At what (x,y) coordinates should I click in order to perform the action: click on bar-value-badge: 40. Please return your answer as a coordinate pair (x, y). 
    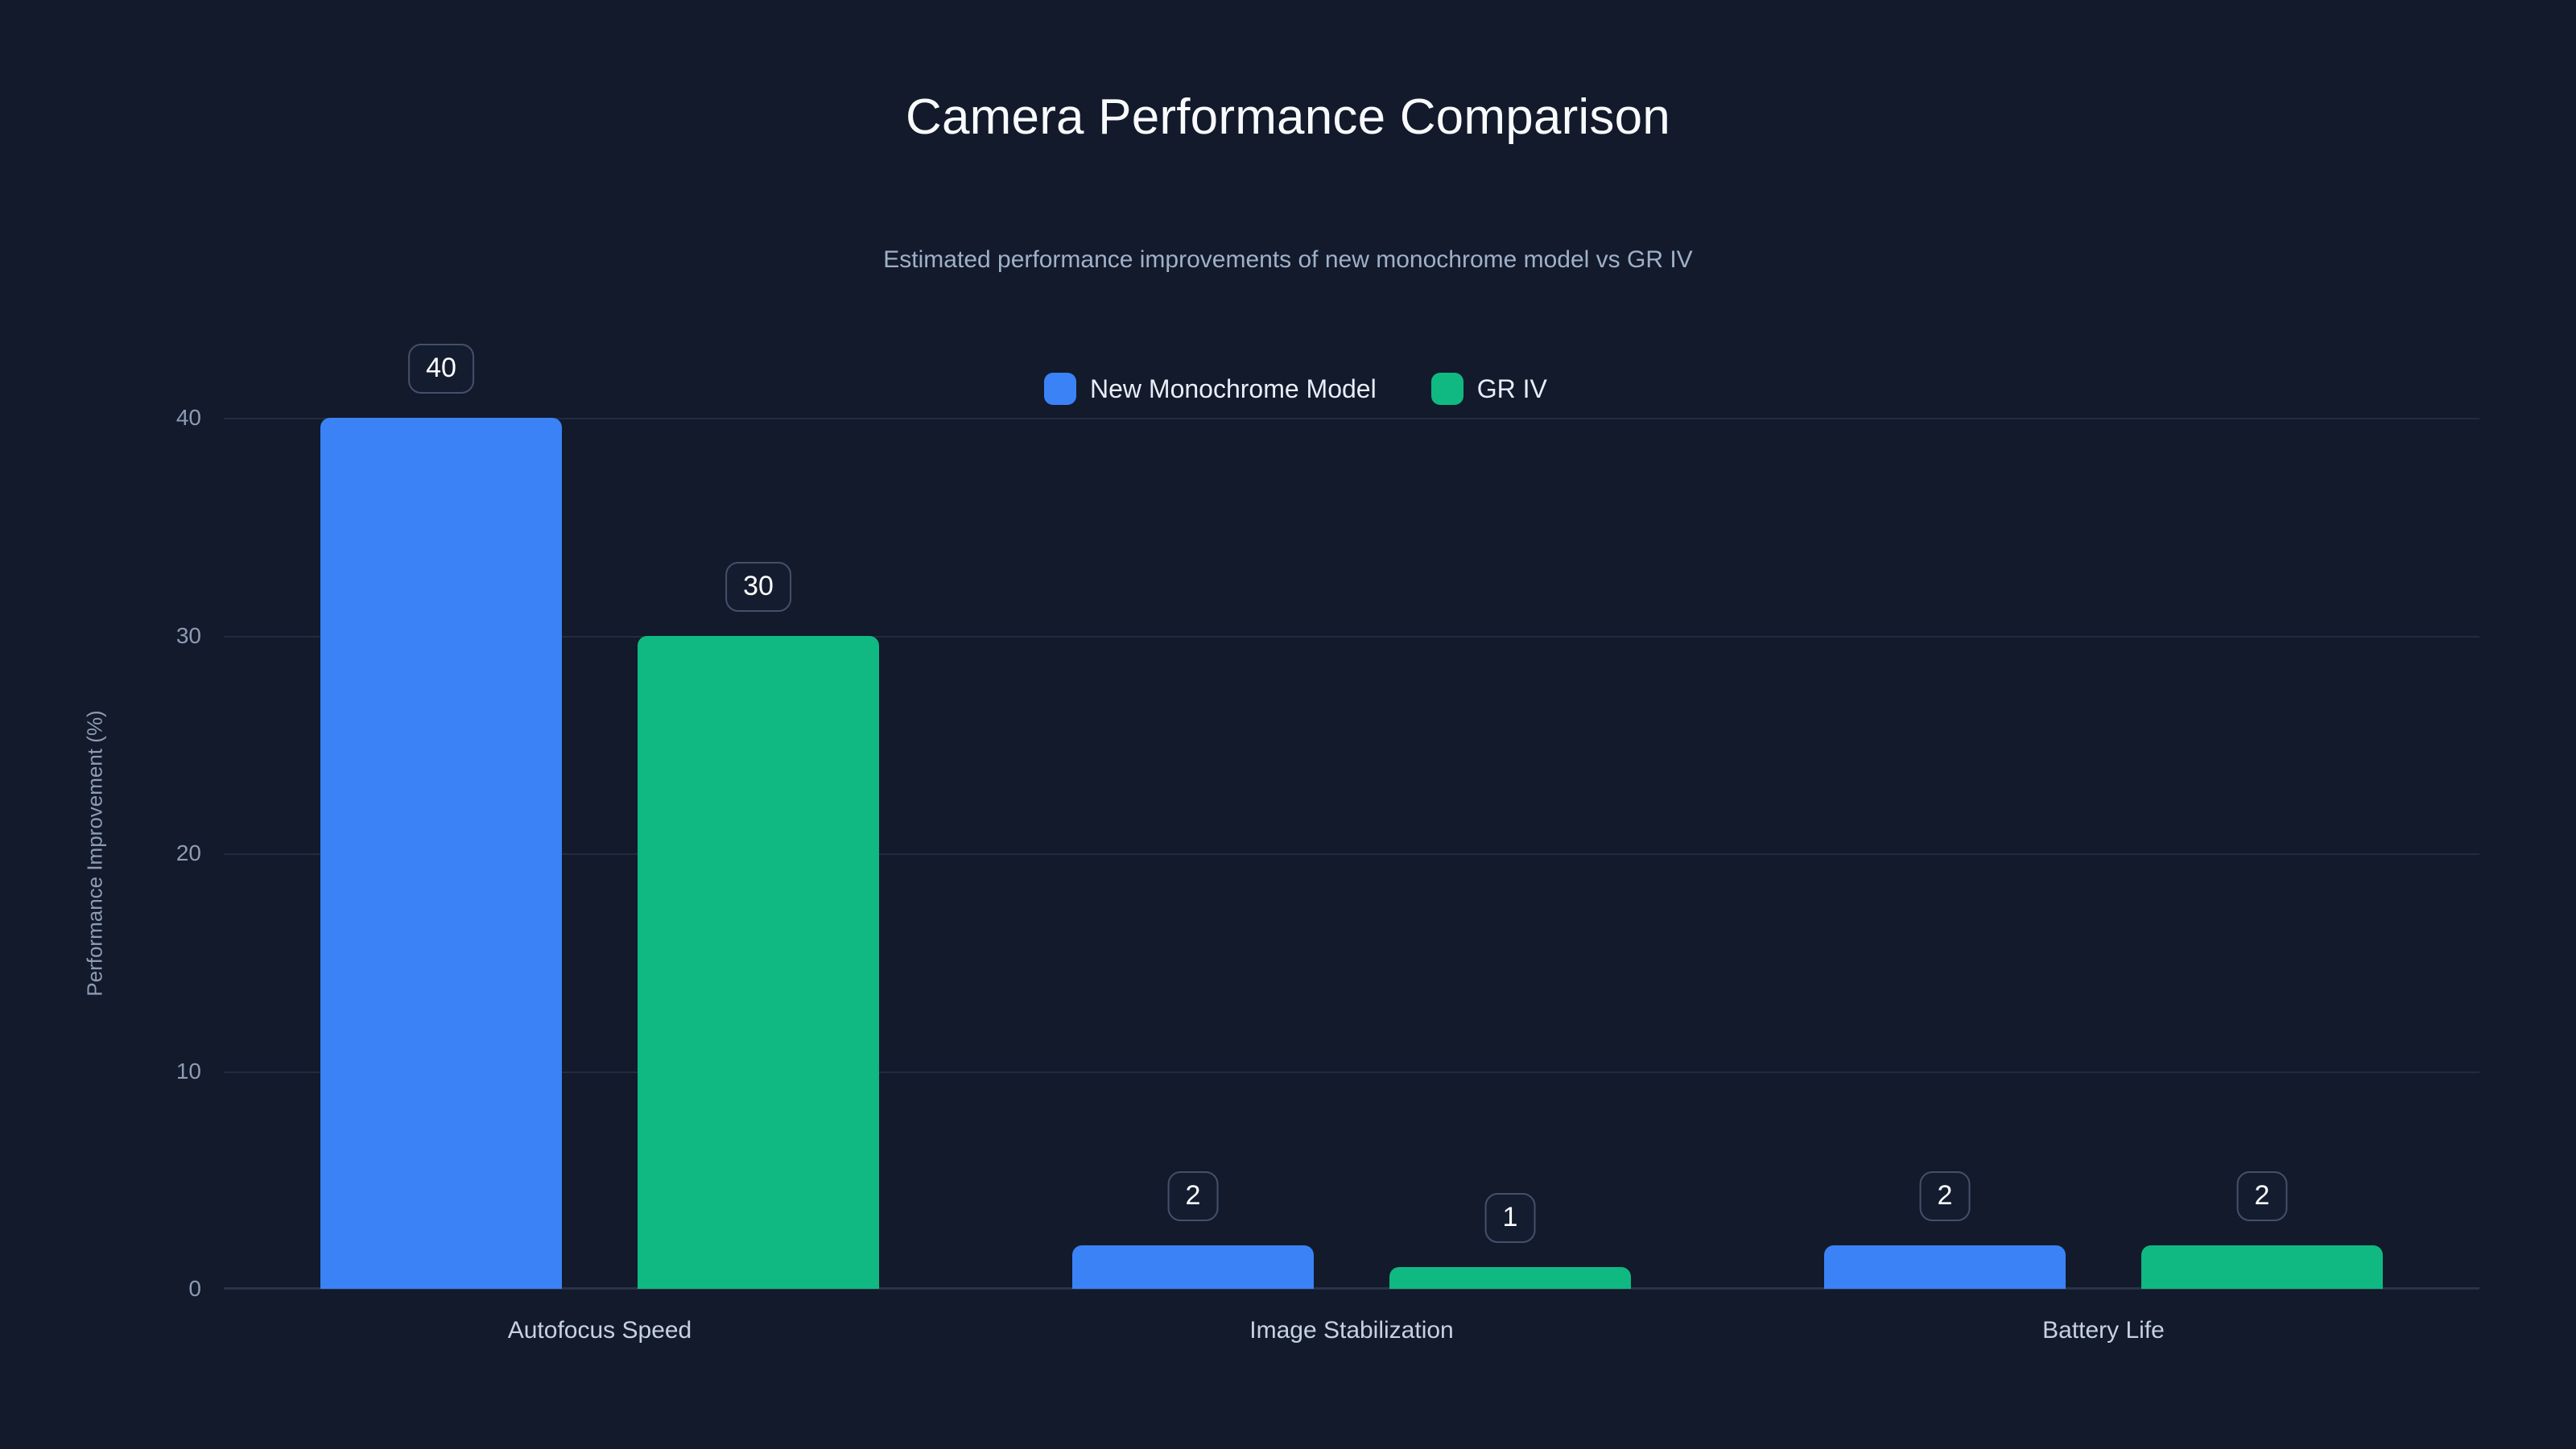
    Looking at the image, I should click on (441, 369).